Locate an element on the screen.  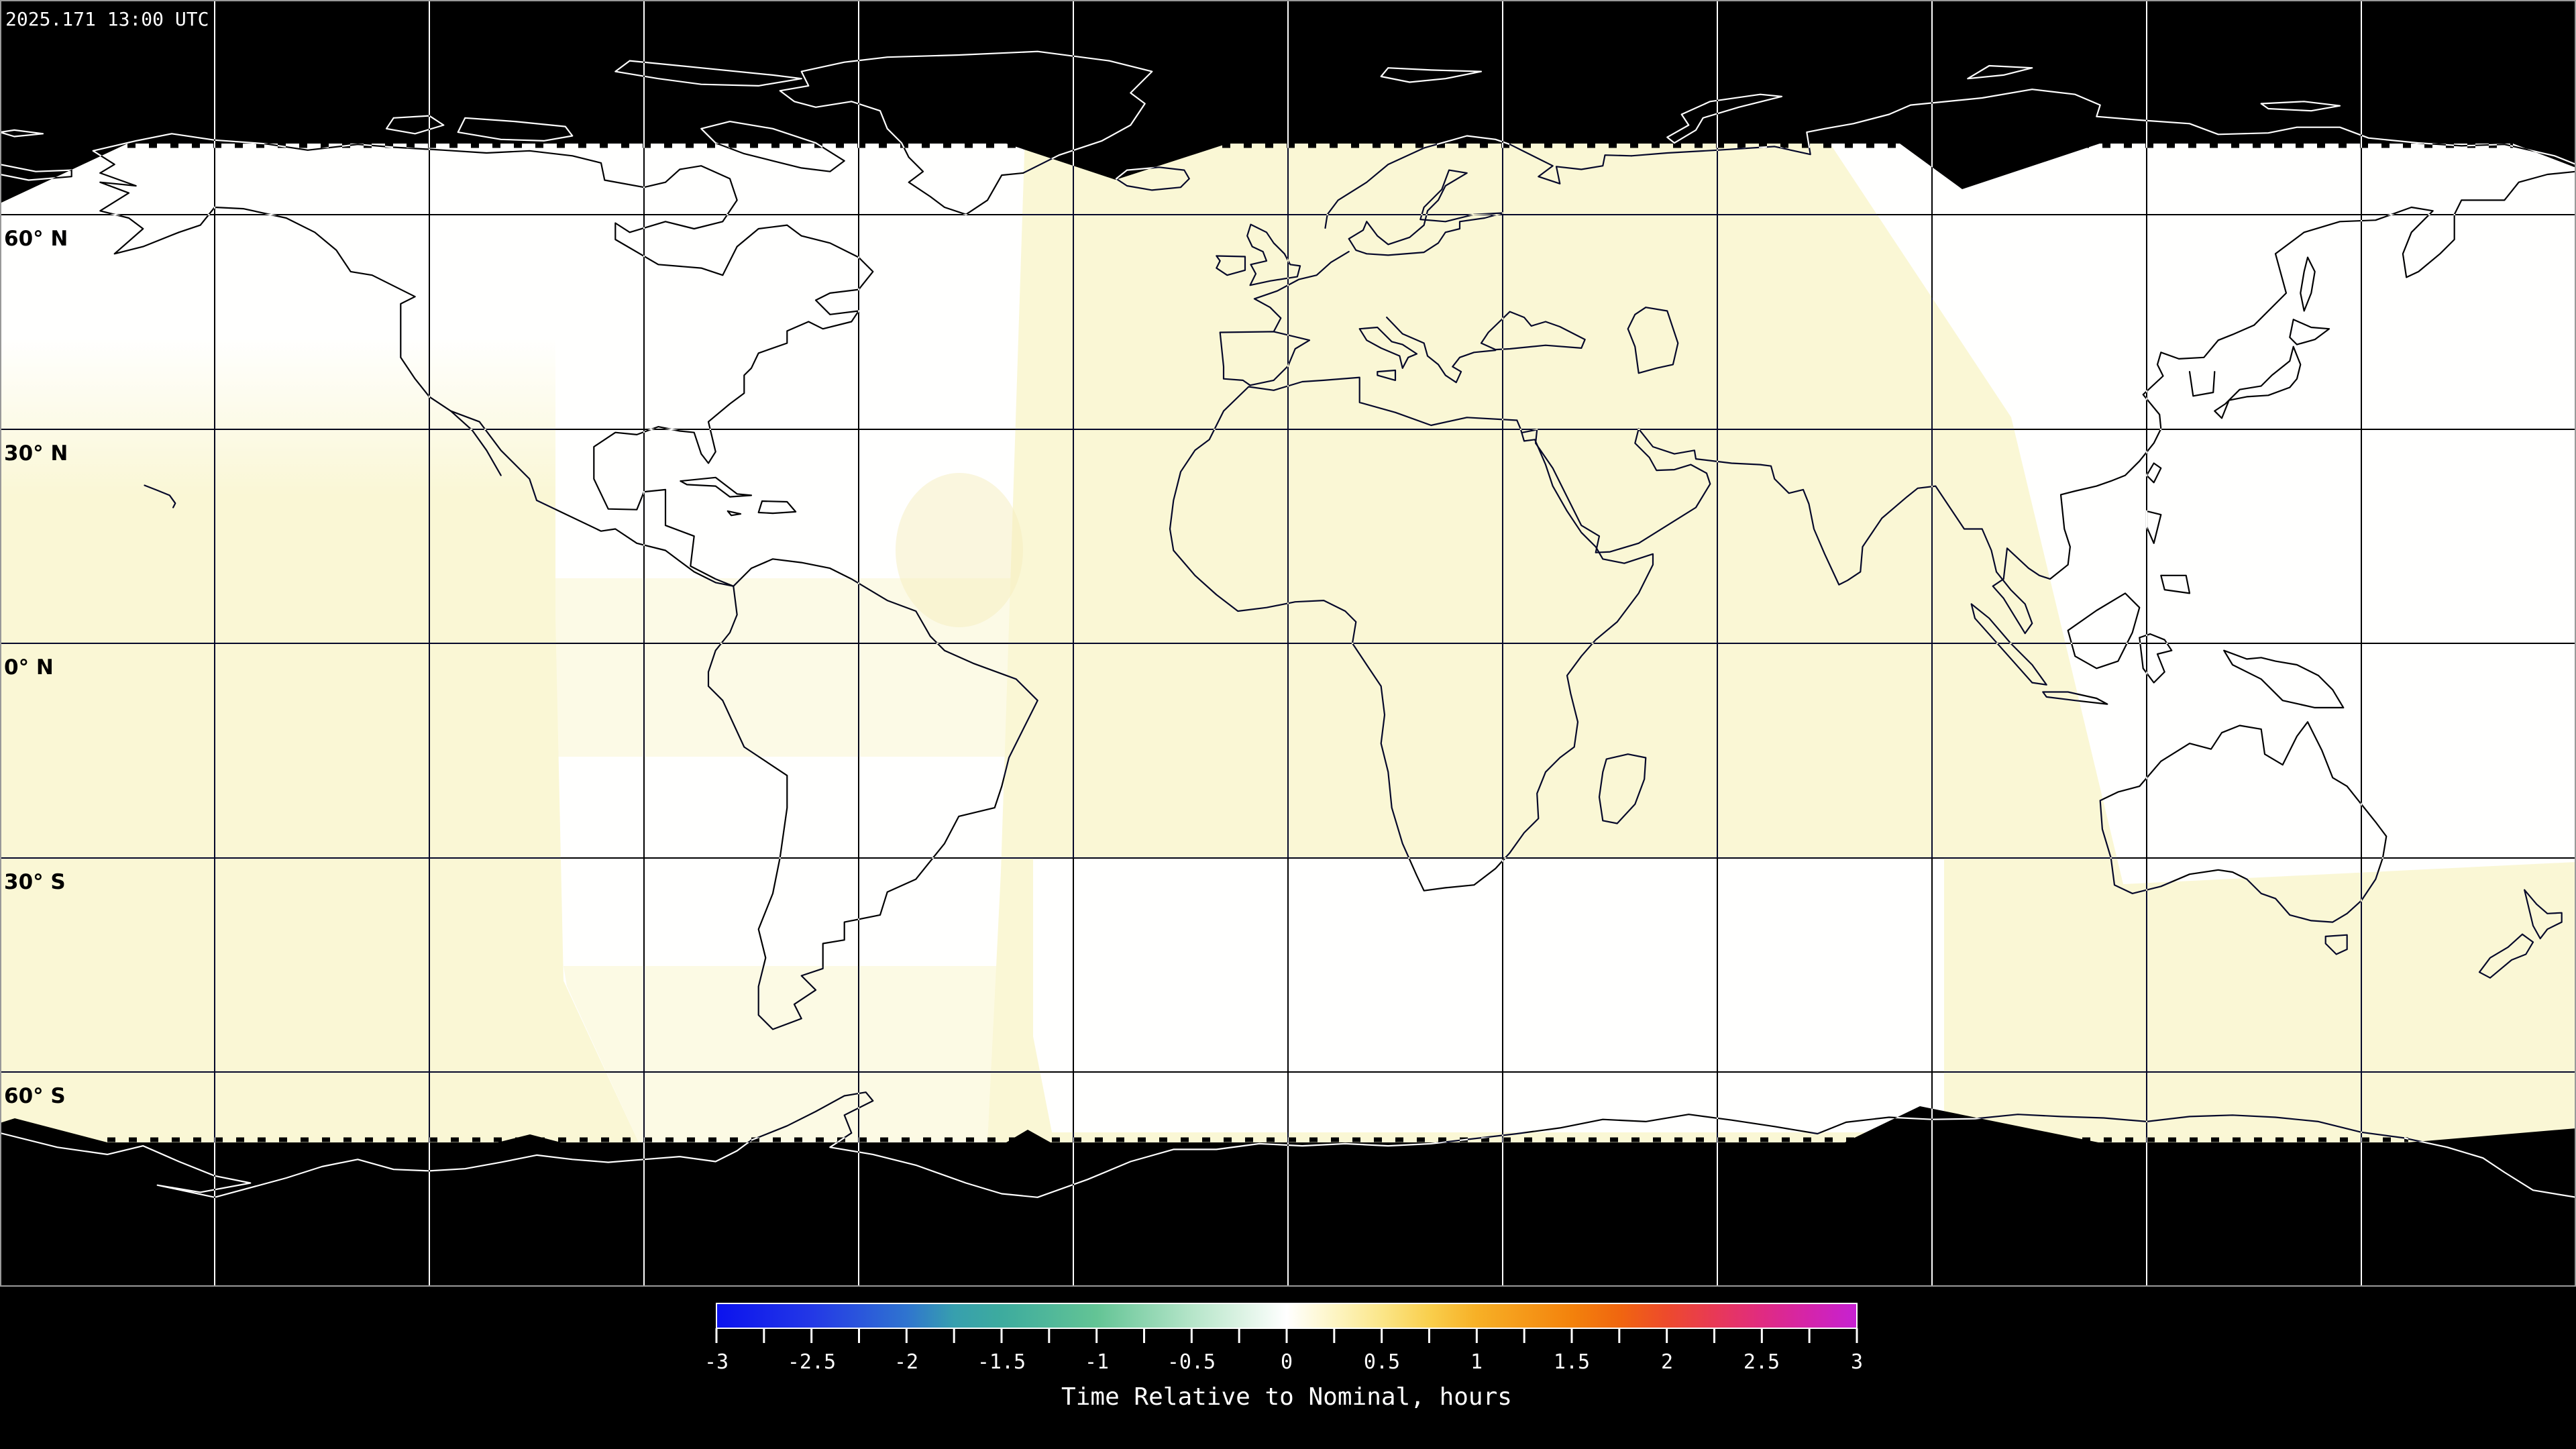
lat-label-30n: 30° N is located at coordinates (36, 453).